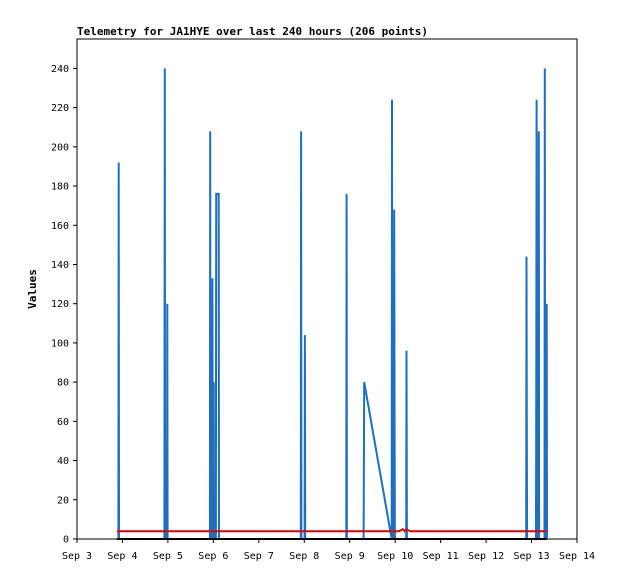 The image size is (618, 579). I want to click on x-tick-label: Sep 4, so click(122, 556).